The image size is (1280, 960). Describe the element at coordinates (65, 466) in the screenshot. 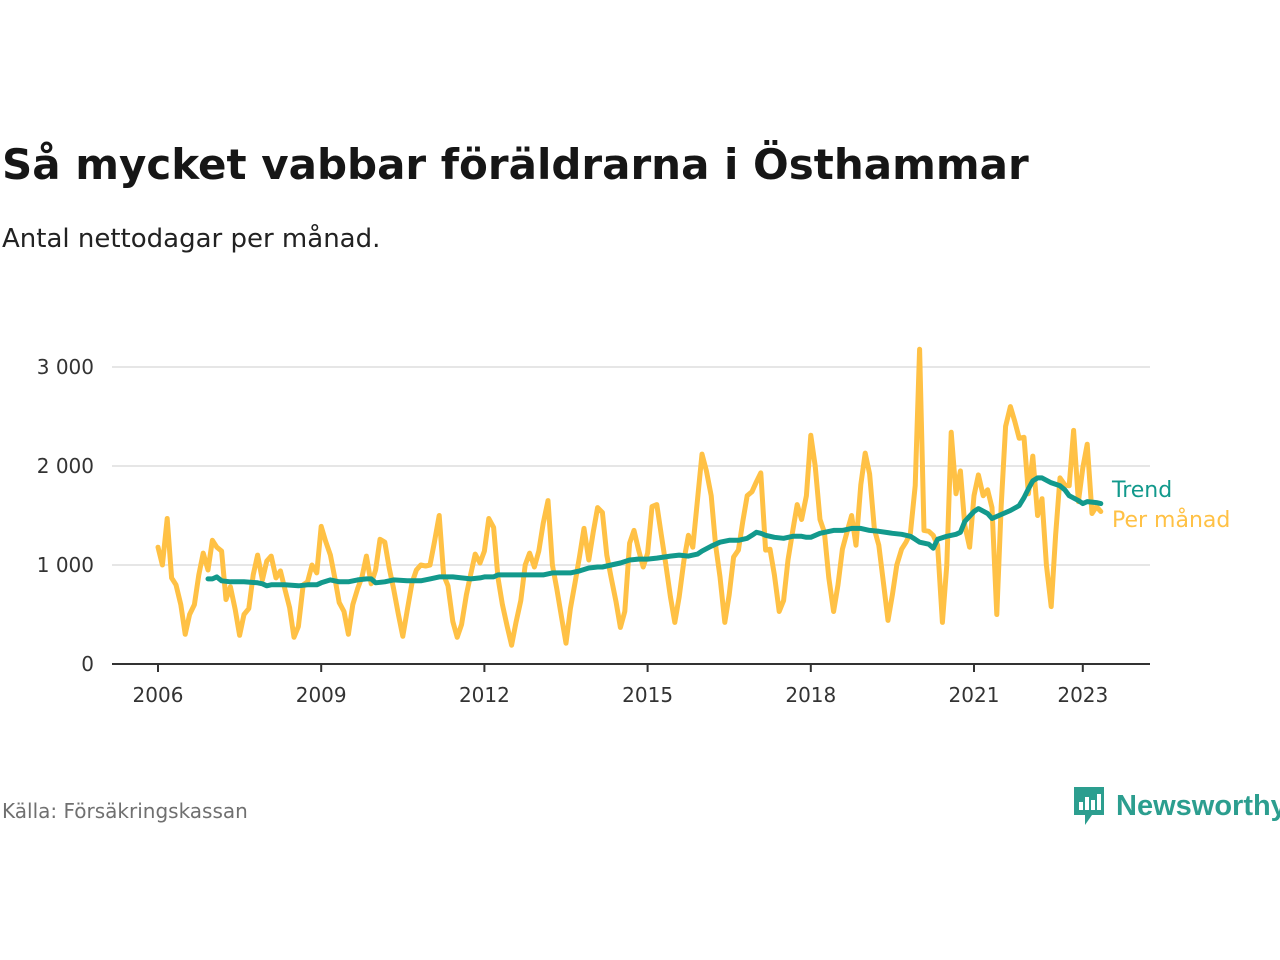

I see `y-tick-label: 2 000` at that location.